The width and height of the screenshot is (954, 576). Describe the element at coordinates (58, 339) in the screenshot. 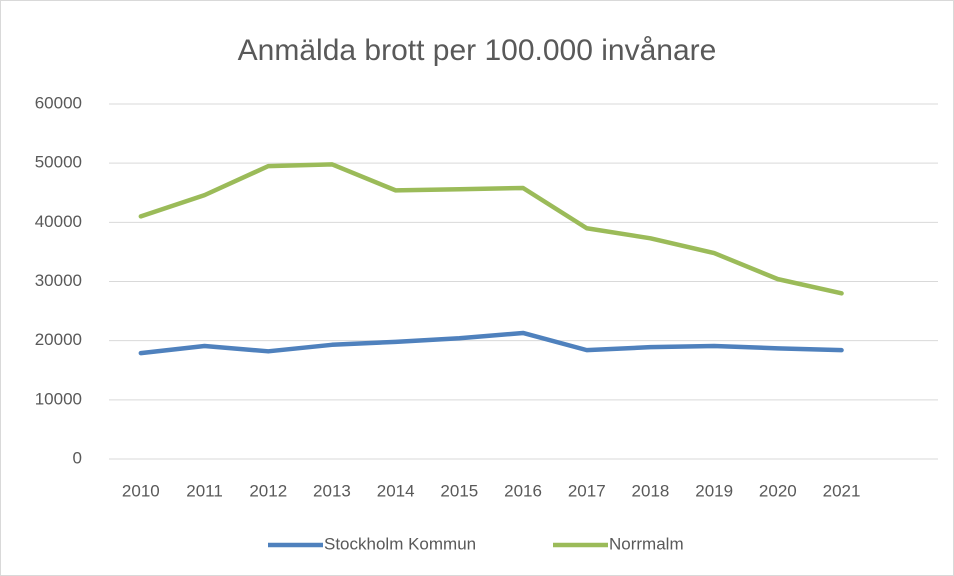

I see `y-tick-label: 20000` at that location.